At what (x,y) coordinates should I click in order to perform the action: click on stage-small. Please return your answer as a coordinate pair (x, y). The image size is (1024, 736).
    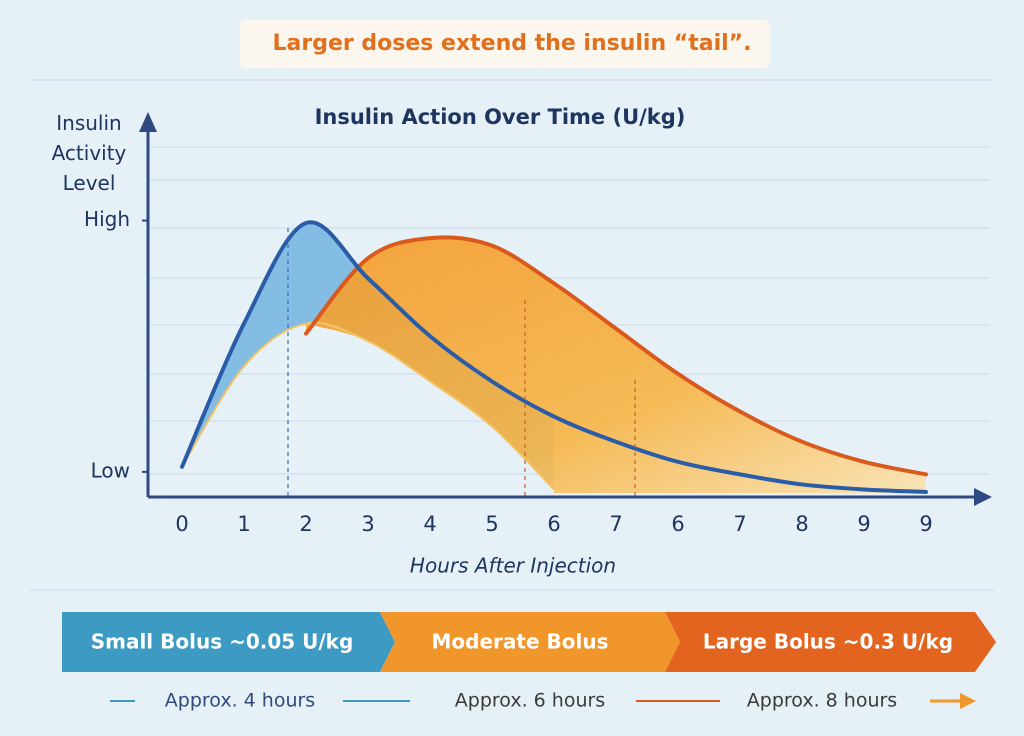
    Looking at the image, I should click on (228, 642).